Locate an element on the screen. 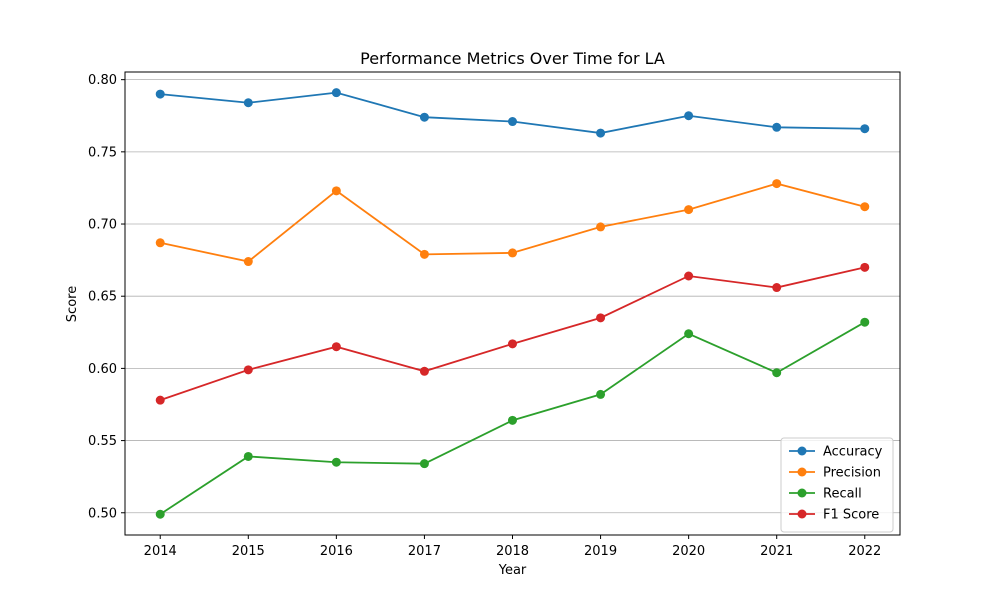 This screenshot has width=1000, height=604. legend: Accuracy Precision Recall F1 Score is located at coordinates (837, 485).